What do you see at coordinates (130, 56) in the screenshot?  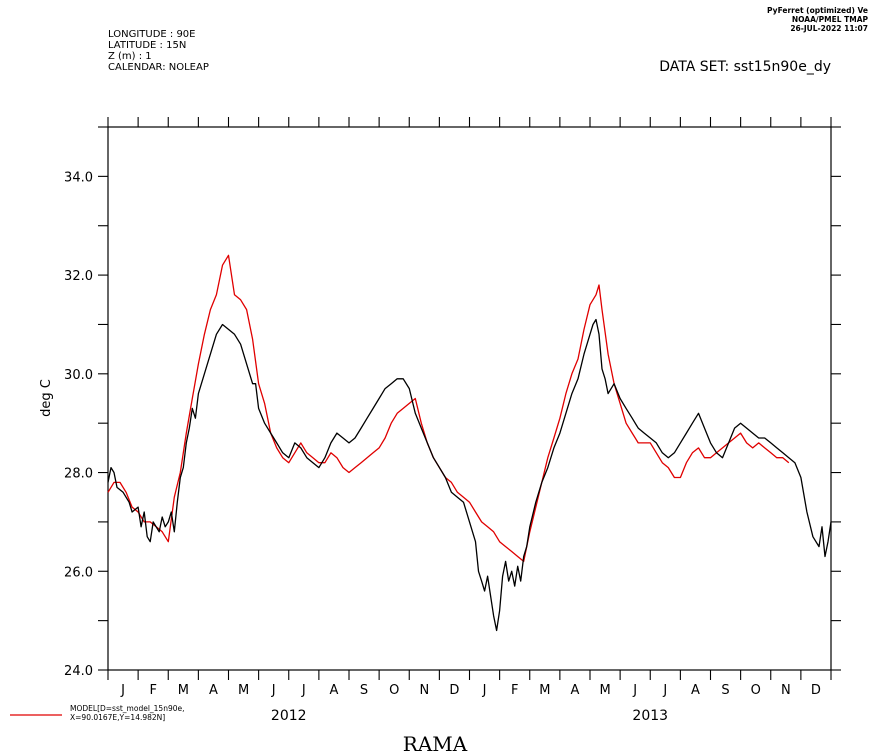 I see `meta-depth: Z (m) : 1` at bounding box center [130, 56].